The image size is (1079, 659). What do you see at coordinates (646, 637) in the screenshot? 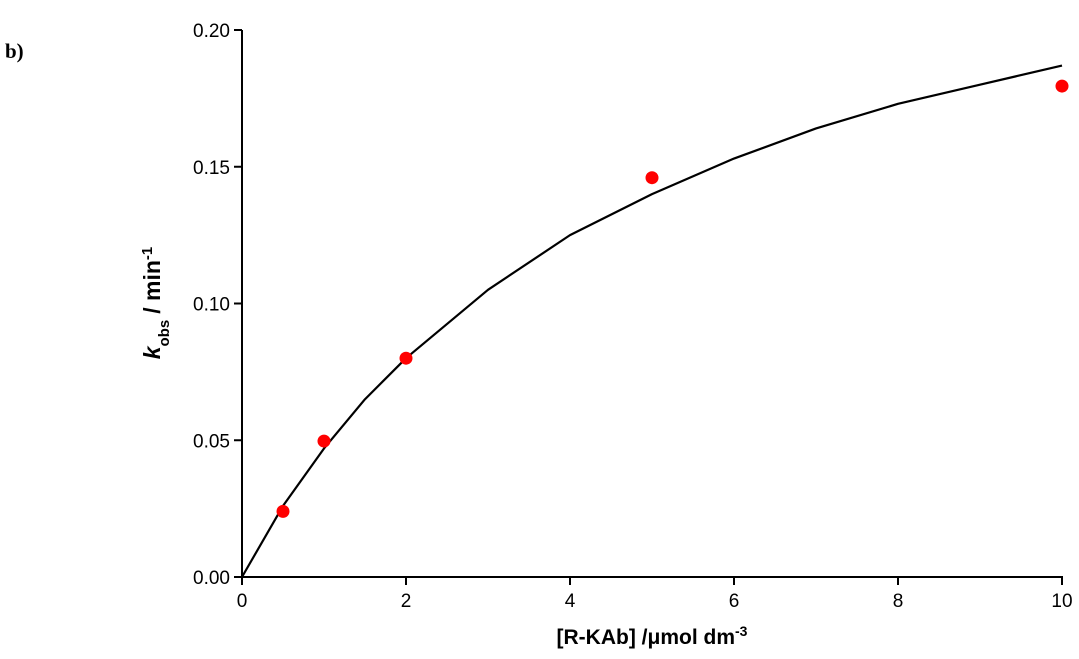
I see `x-label-main: [R-KAb] /μmol dm` at bounding box center [646, 637].